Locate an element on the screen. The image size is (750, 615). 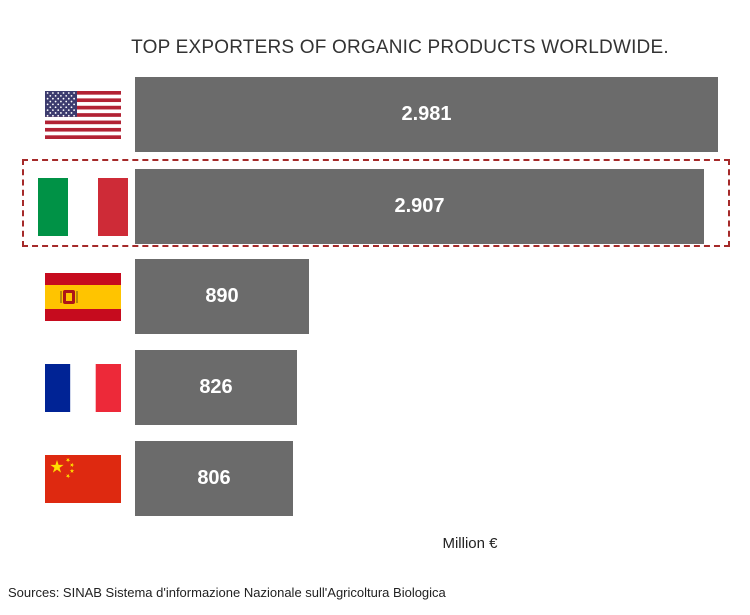
bar-usa: 2.981 is located at coordinates (426, 114).